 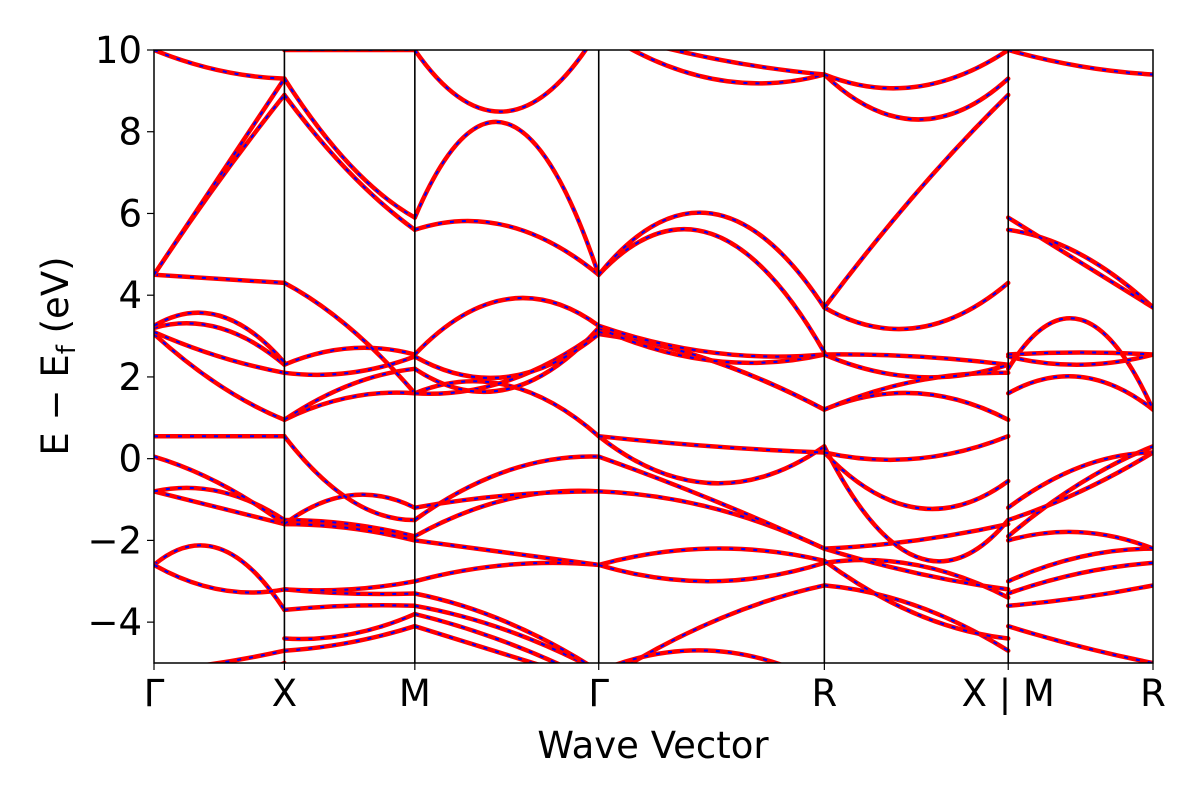 What do you see at coordinates (120, 336) in the screenshot?
I see `y-ticks: −4 −2 0 2 4 6 8 10` at bounding box center [120, 336].